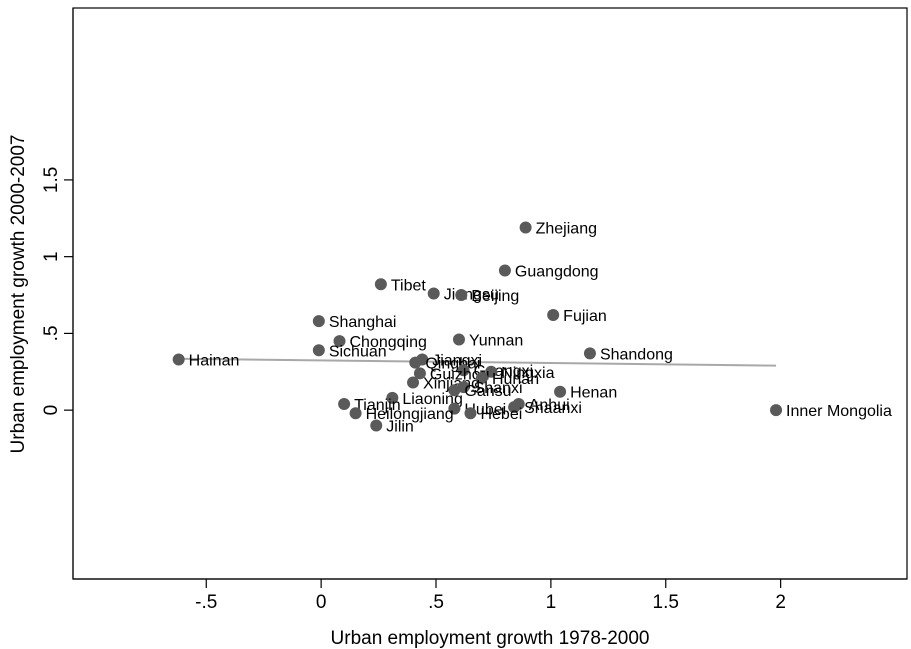 This screenshot has height=649, width=911. Describe the element at coordinates (358, 351) in the screenshot. I see `point-label: Sichuan` at that location.